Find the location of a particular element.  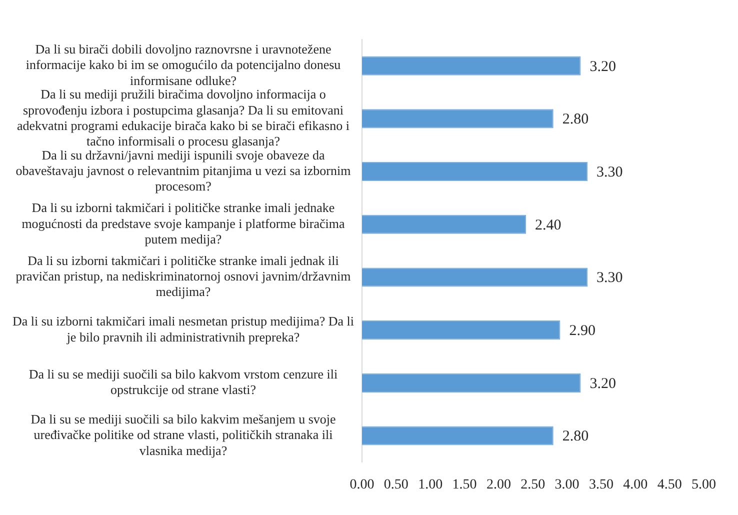

data-label: 2.40 is located at coordinates (548, 225).